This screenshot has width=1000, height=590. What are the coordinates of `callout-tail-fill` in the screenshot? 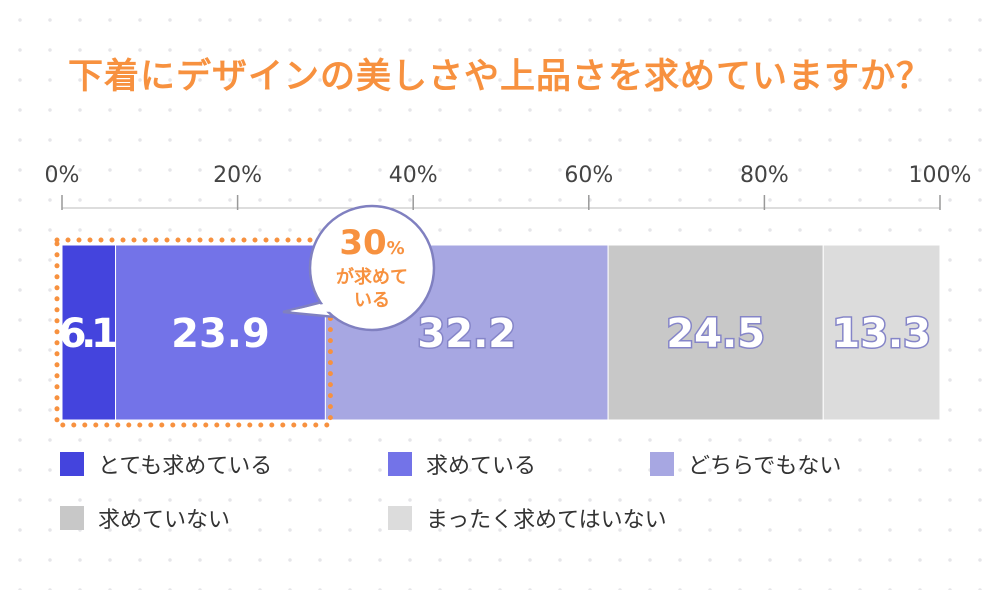 It's located at (315, 307).